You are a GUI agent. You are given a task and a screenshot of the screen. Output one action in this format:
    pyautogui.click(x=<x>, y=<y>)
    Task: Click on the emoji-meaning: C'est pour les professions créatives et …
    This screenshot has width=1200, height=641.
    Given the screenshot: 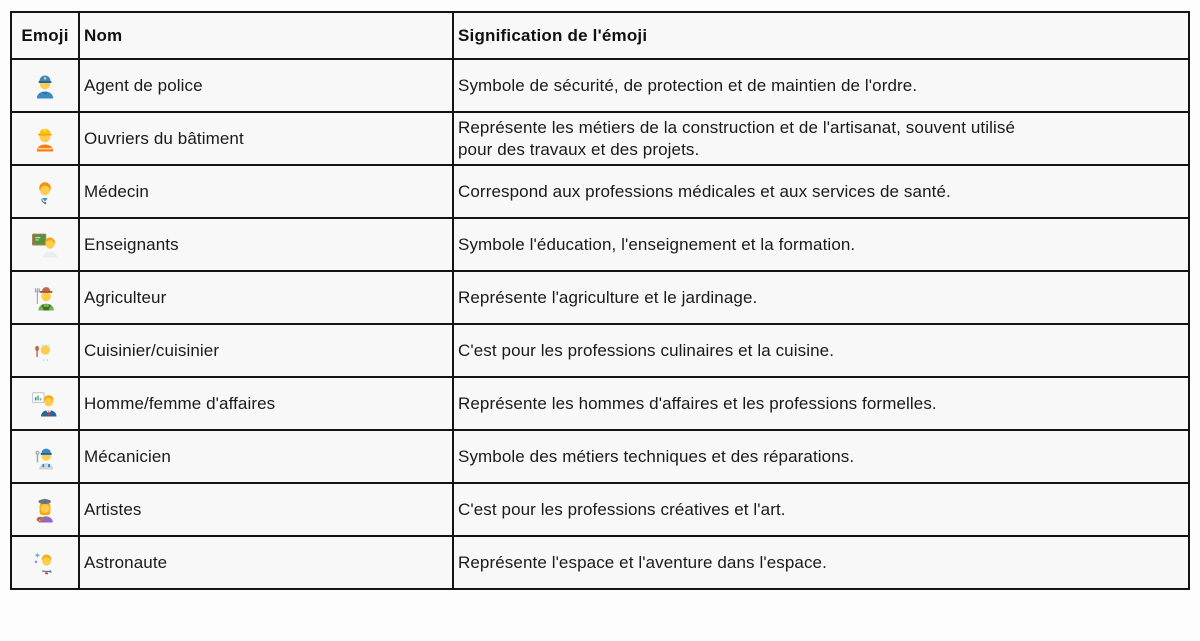 What is the action you would take?
    pyautogui.click(x=821, y=509)
    